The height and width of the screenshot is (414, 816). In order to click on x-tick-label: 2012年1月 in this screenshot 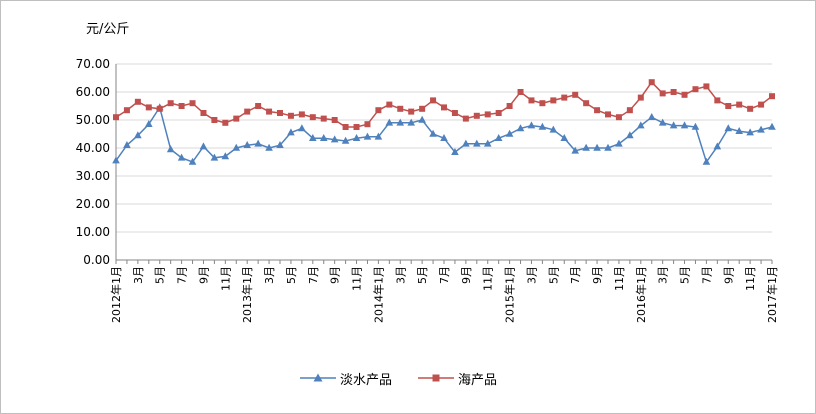, I will do `click(116, 294)`.